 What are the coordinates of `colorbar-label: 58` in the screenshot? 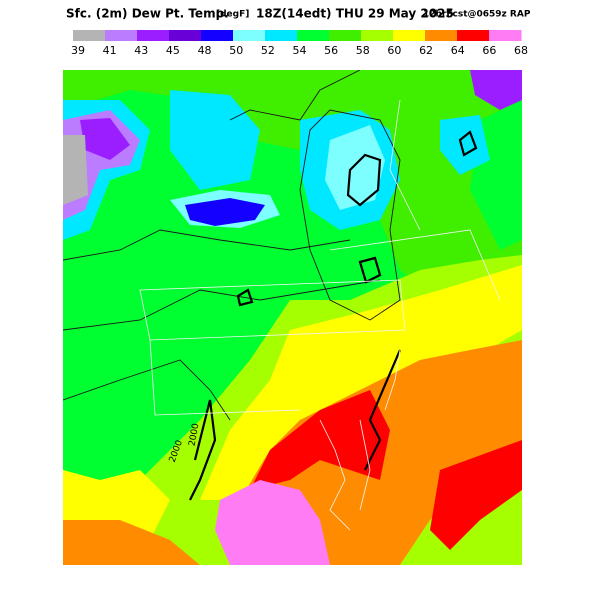 It's located at (363, 50).